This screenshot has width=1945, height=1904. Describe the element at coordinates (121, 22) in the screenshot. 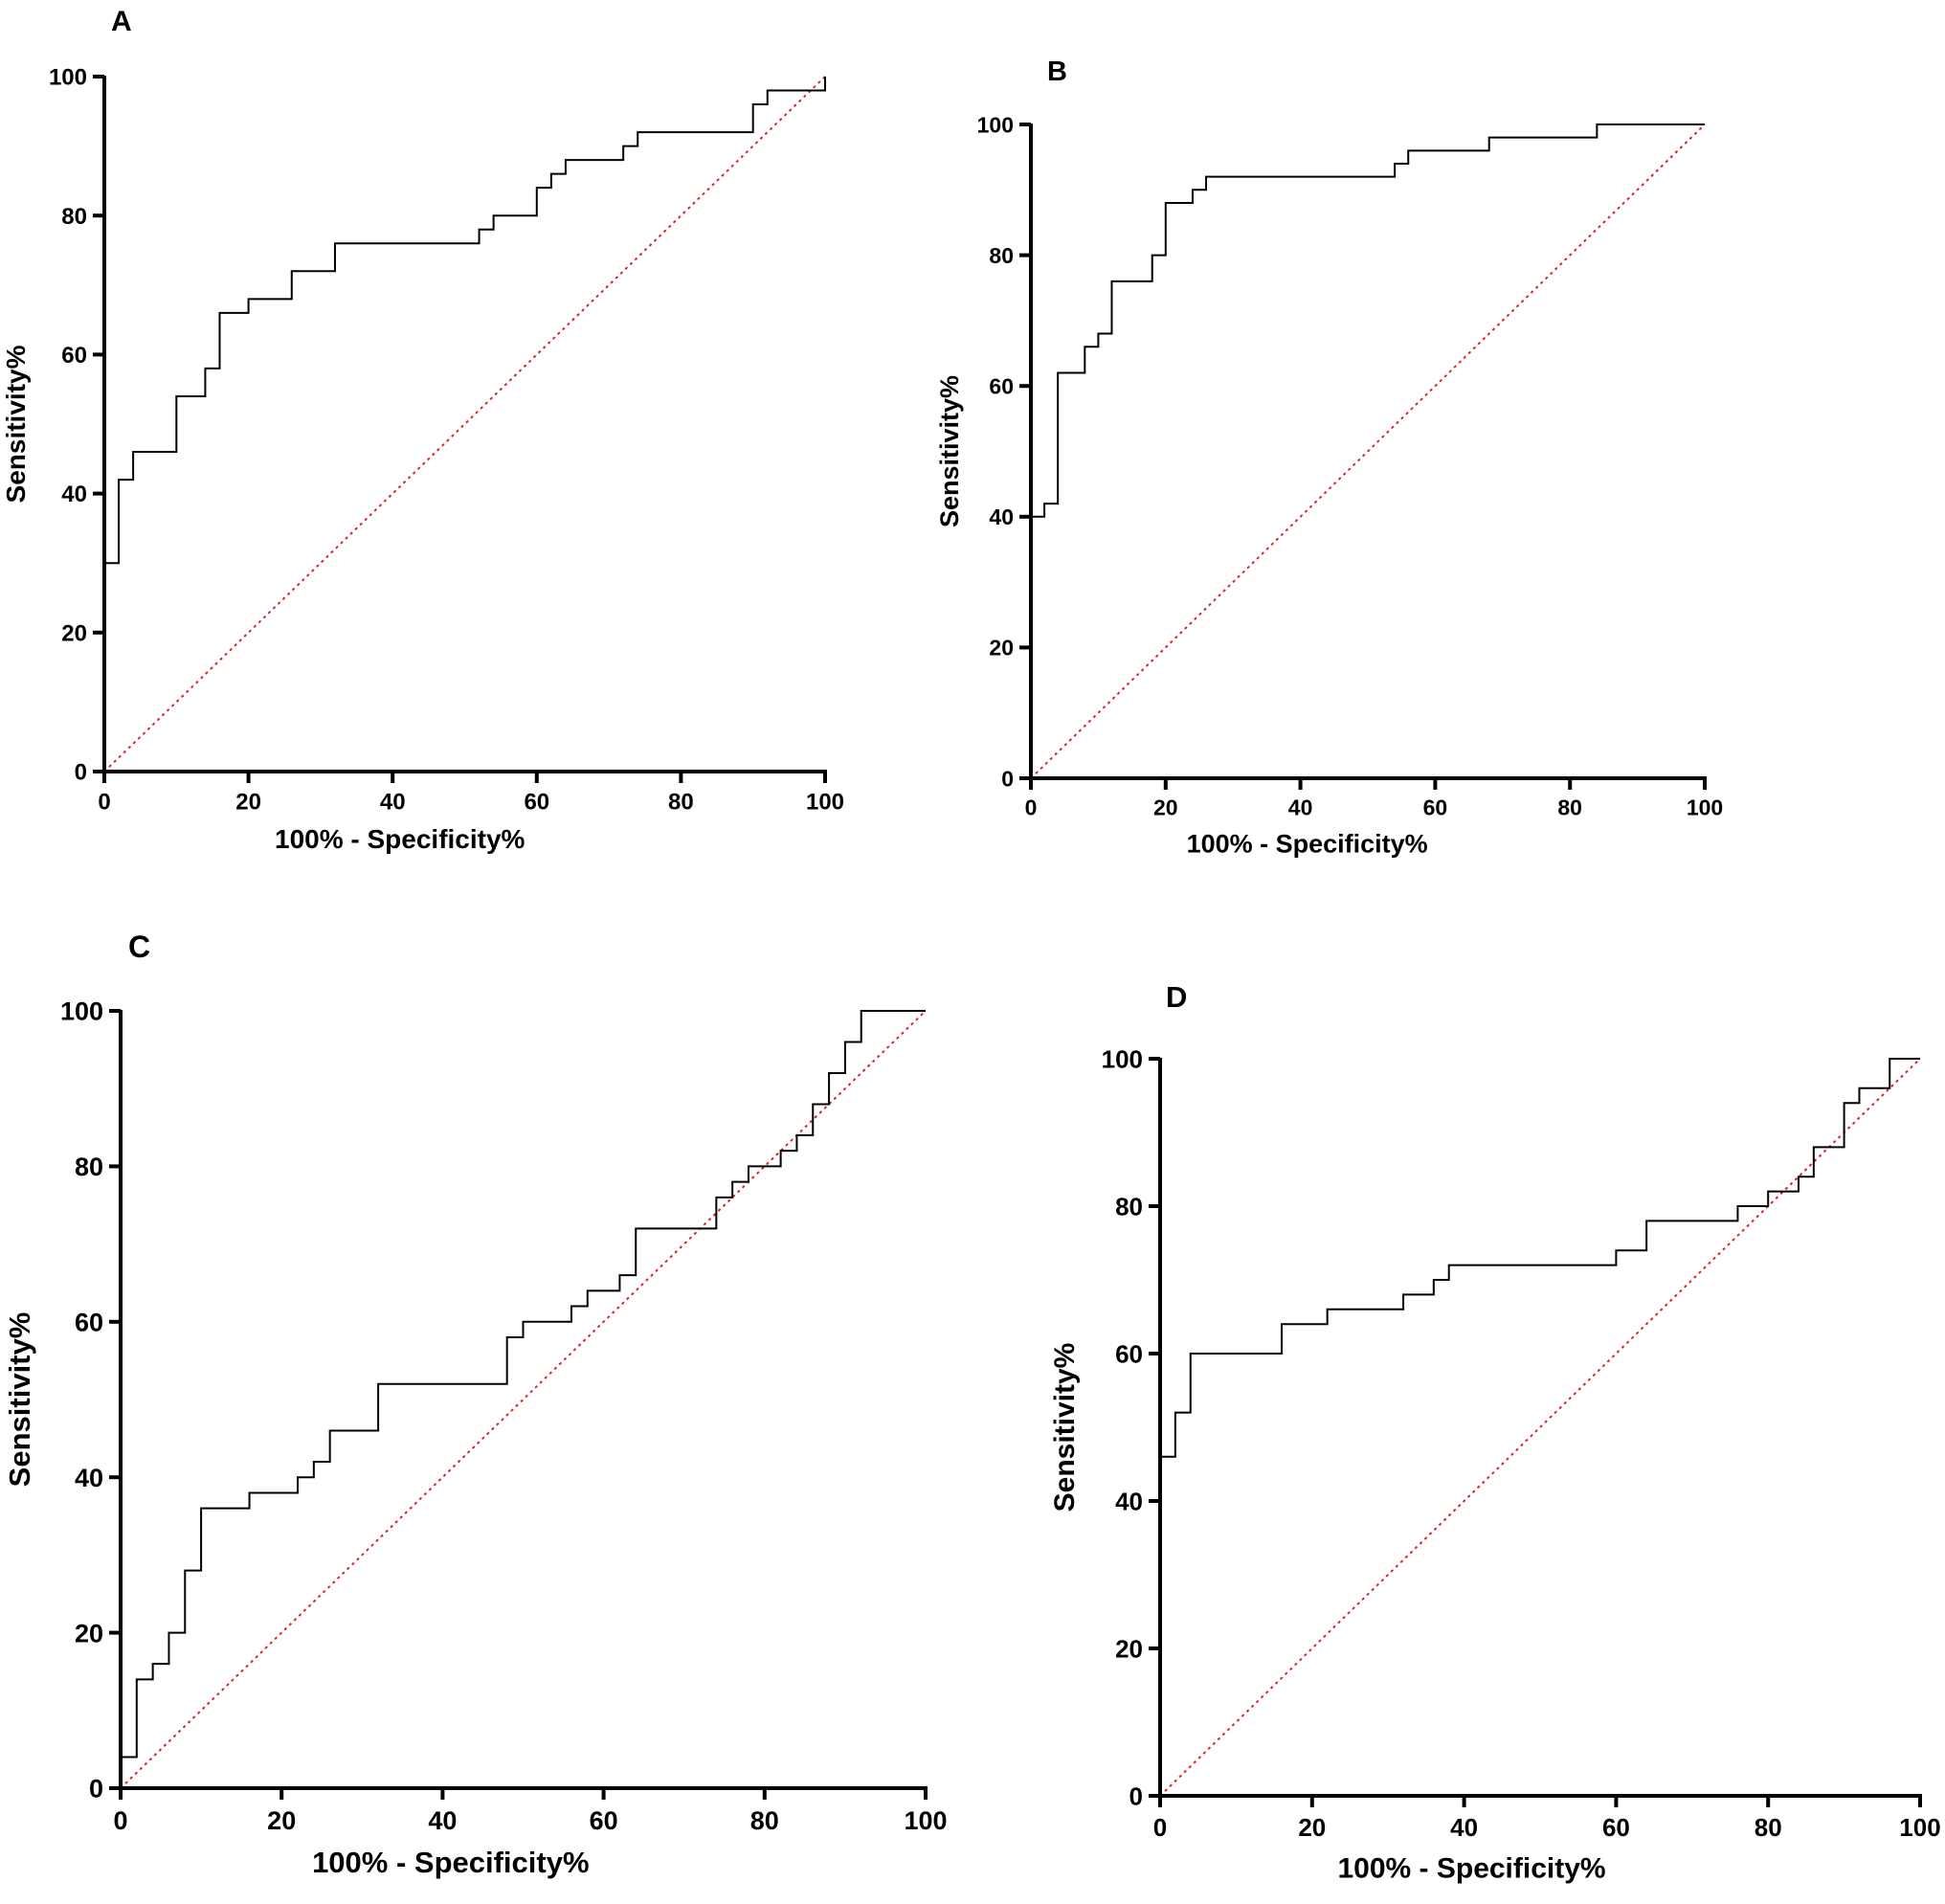

I see `panel-label: A` at that location.